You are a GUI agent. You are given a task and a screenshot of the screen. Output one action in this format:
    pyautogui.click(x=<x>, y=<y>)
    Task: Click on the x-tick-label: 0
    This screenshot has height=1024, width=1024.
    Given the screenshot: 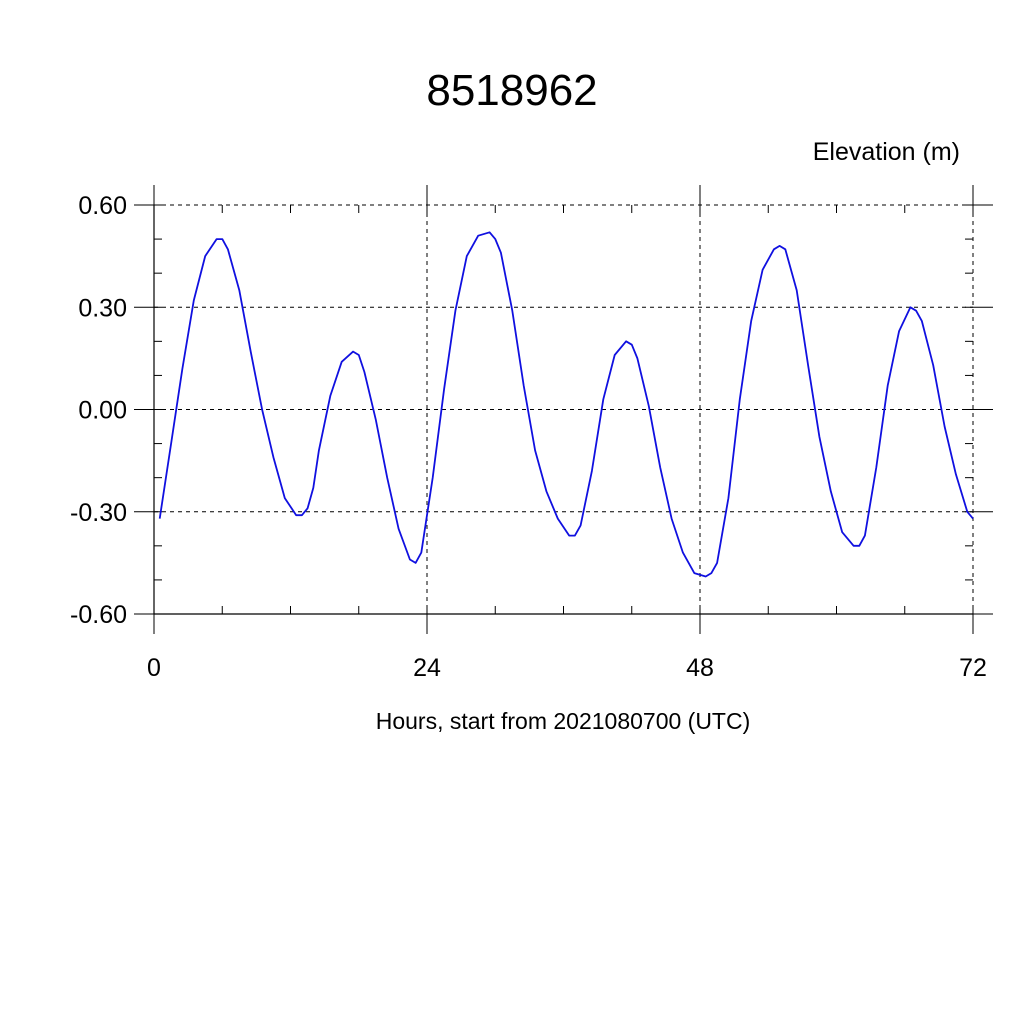 What is the action you would take?
    pyautogui.click(x=154, y=668)
    